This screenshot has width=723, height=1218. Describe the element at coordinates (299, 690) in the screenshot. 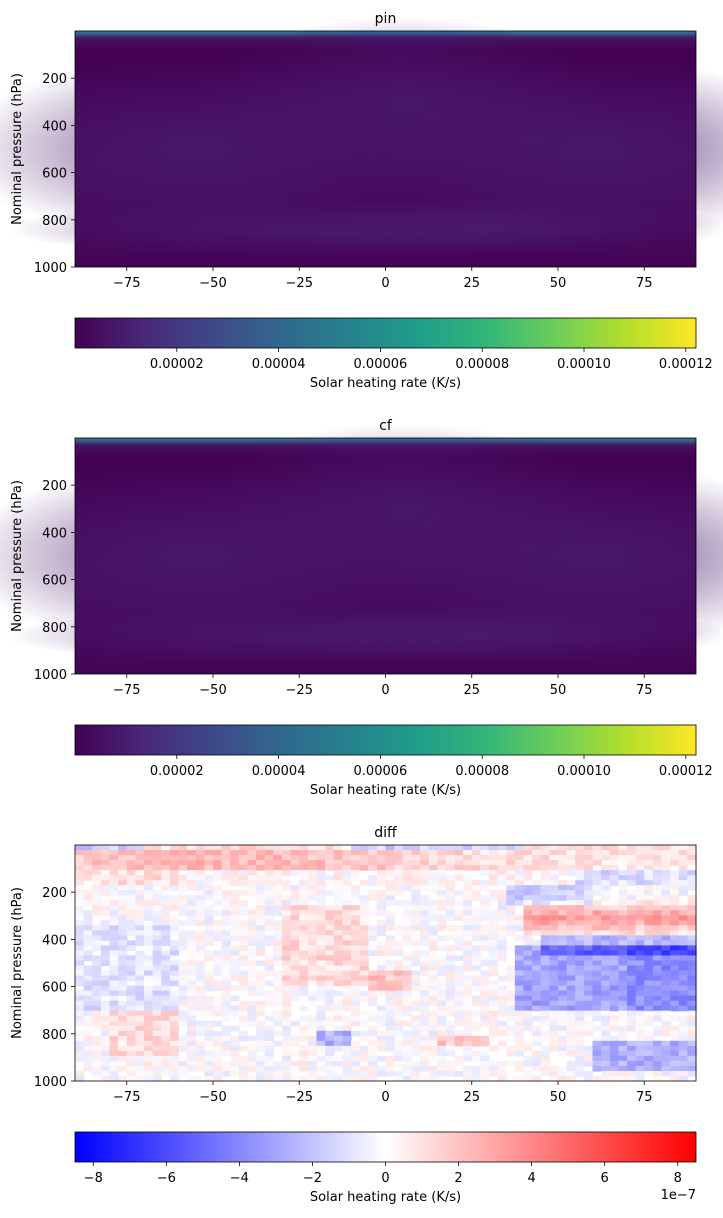

I see `x-tick-label: −25` at that location.